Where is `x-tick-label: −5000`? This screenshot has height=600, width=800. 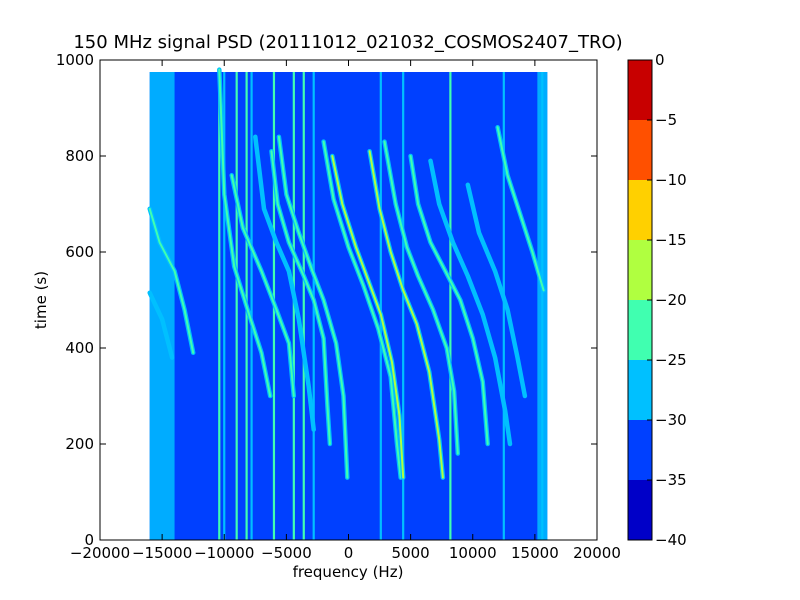
x-tick-label: −5000 is located at coordinates (286, 553).